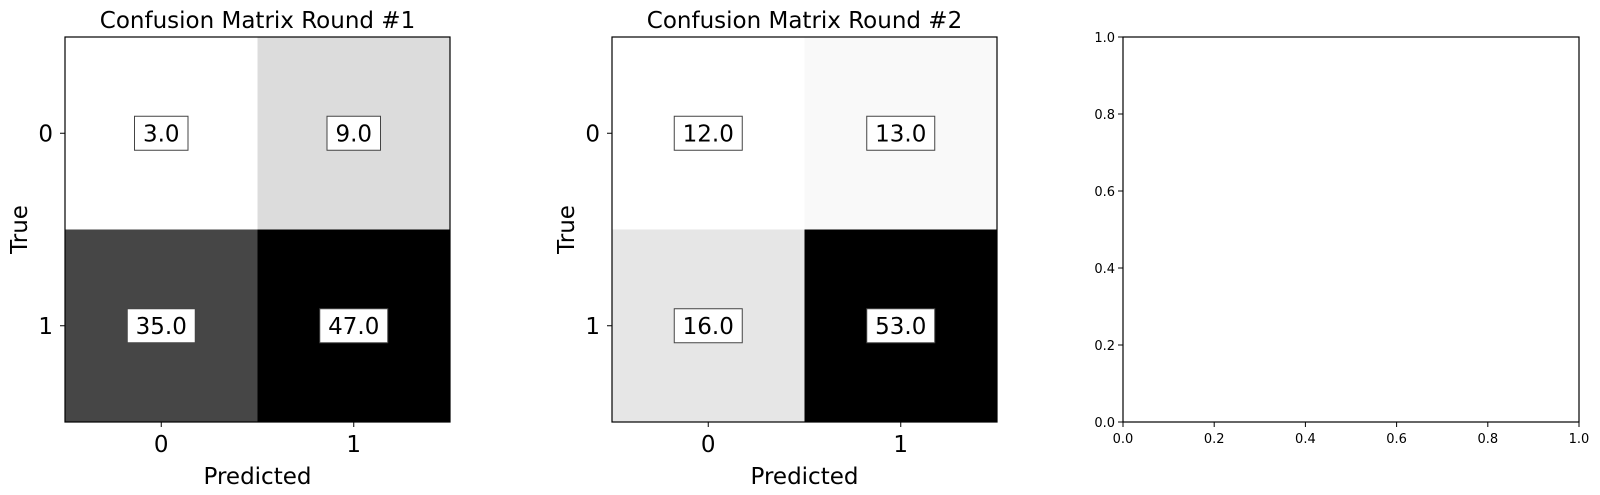 This screenshot has height=495, width=1600. I want to click on x-tick-label: 1.0, so click(1579, 439).